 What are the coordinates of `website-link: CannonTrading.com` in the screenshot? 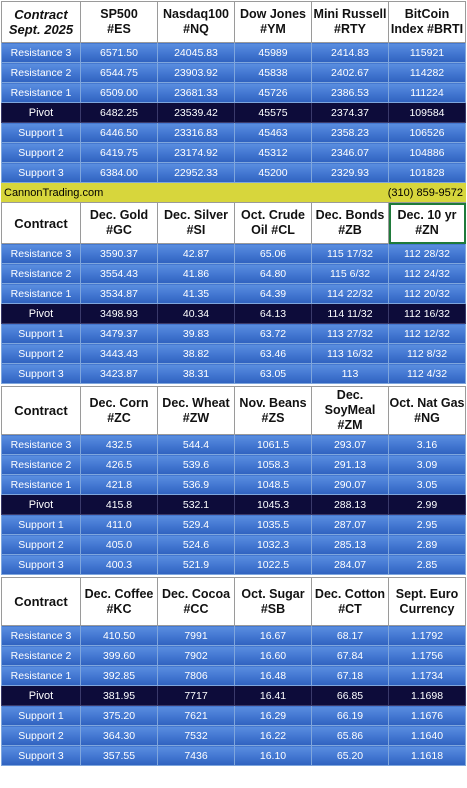 It's located at (54, 192).